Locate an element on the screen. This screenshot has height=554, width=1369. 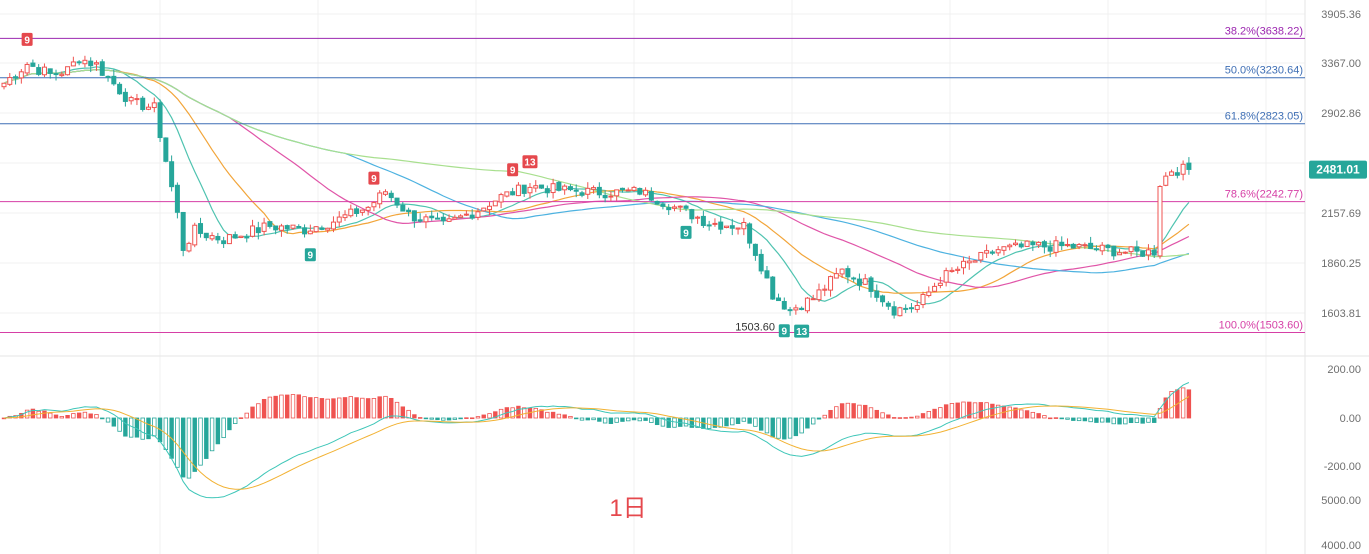
price-tick-label: 3905.36 is located at coordinates (1341, 15).